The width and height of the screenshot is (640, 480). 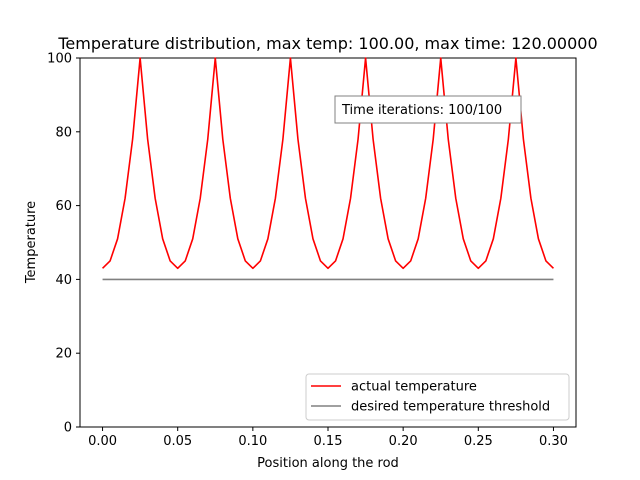 What do you see at coordinates (102, 441) in the screenshot?
I see `x-tick-label: 0.00` at bounding box center [102, 441].